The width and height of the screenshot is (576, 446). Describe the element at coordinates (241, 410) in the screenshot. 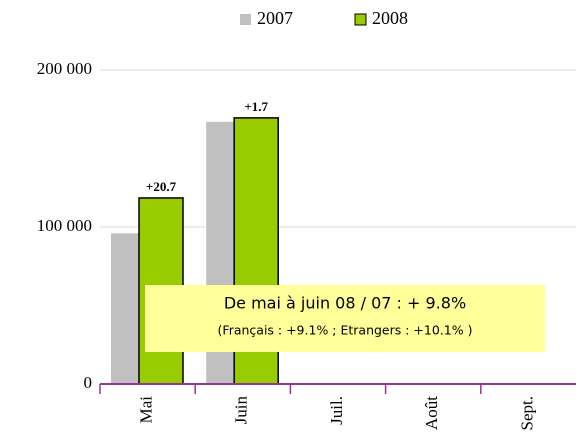

I see `x-tick-label: Juin` at that location.